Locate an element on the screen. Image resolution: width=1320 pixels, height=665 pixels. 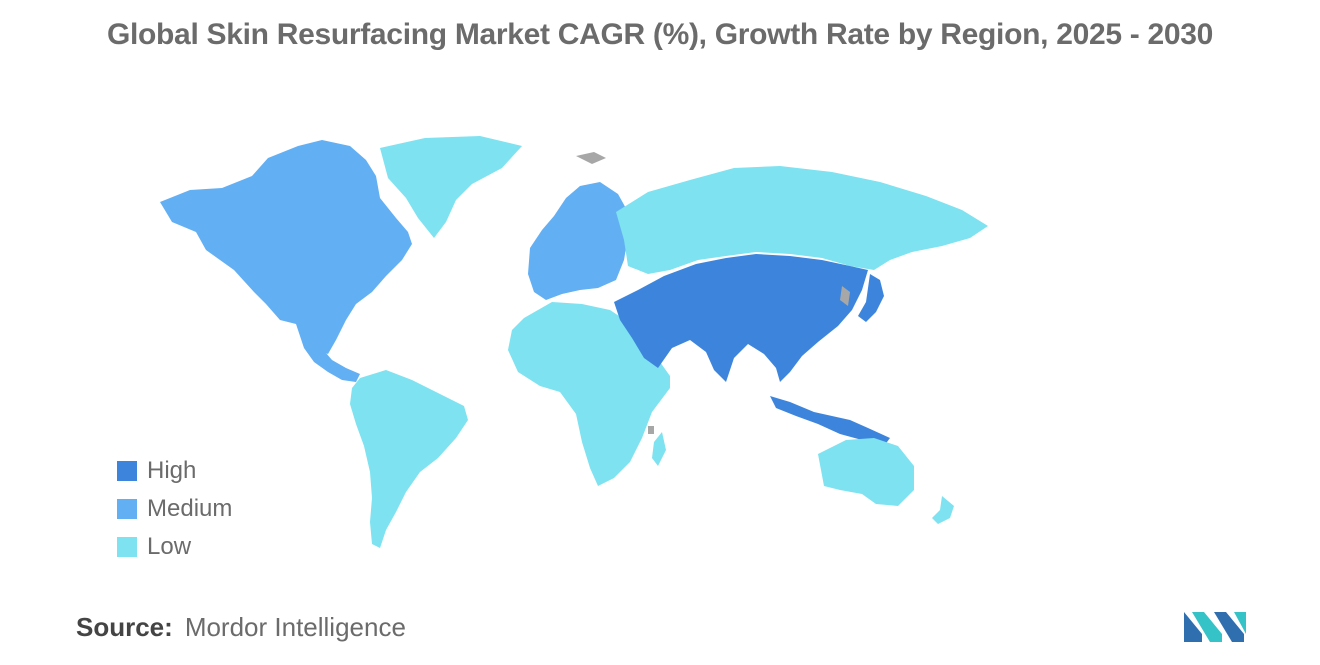
mordor-intelligence-logo-icon is located at coordinates (1215, 627).